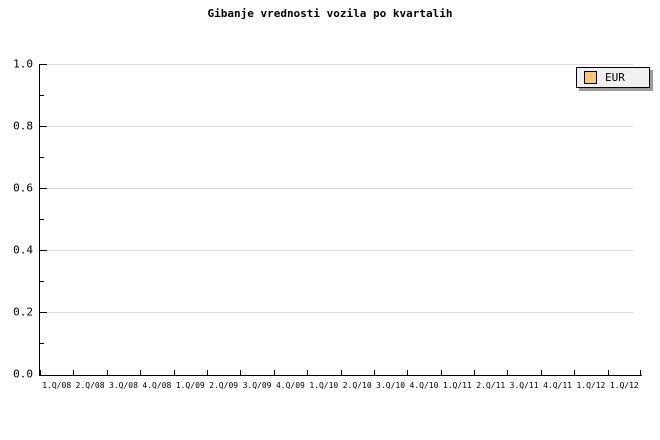  What do you see at coordinates (23, 374) in the screenshot?
I see `y-tick-label: 0.0` at bounding box center [23, 374].